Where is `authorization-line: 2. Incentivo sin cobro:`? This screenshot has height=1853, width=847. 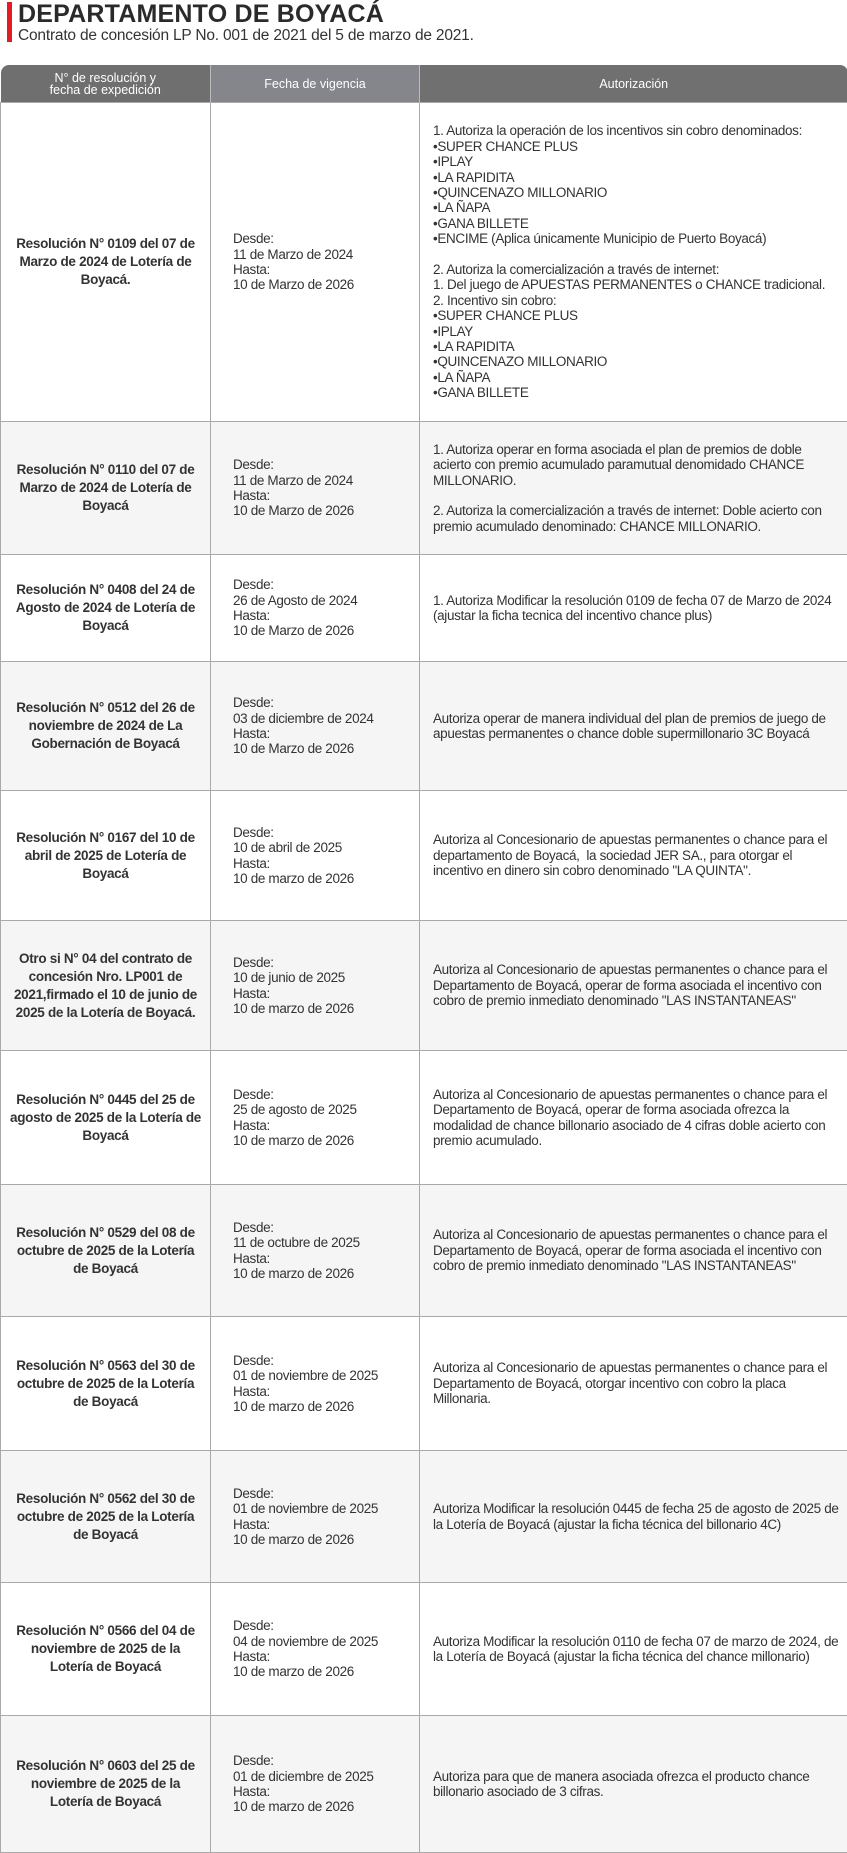
authorization-line: 2. Incentivo sin cobro: is located at coordinates (495, 300).